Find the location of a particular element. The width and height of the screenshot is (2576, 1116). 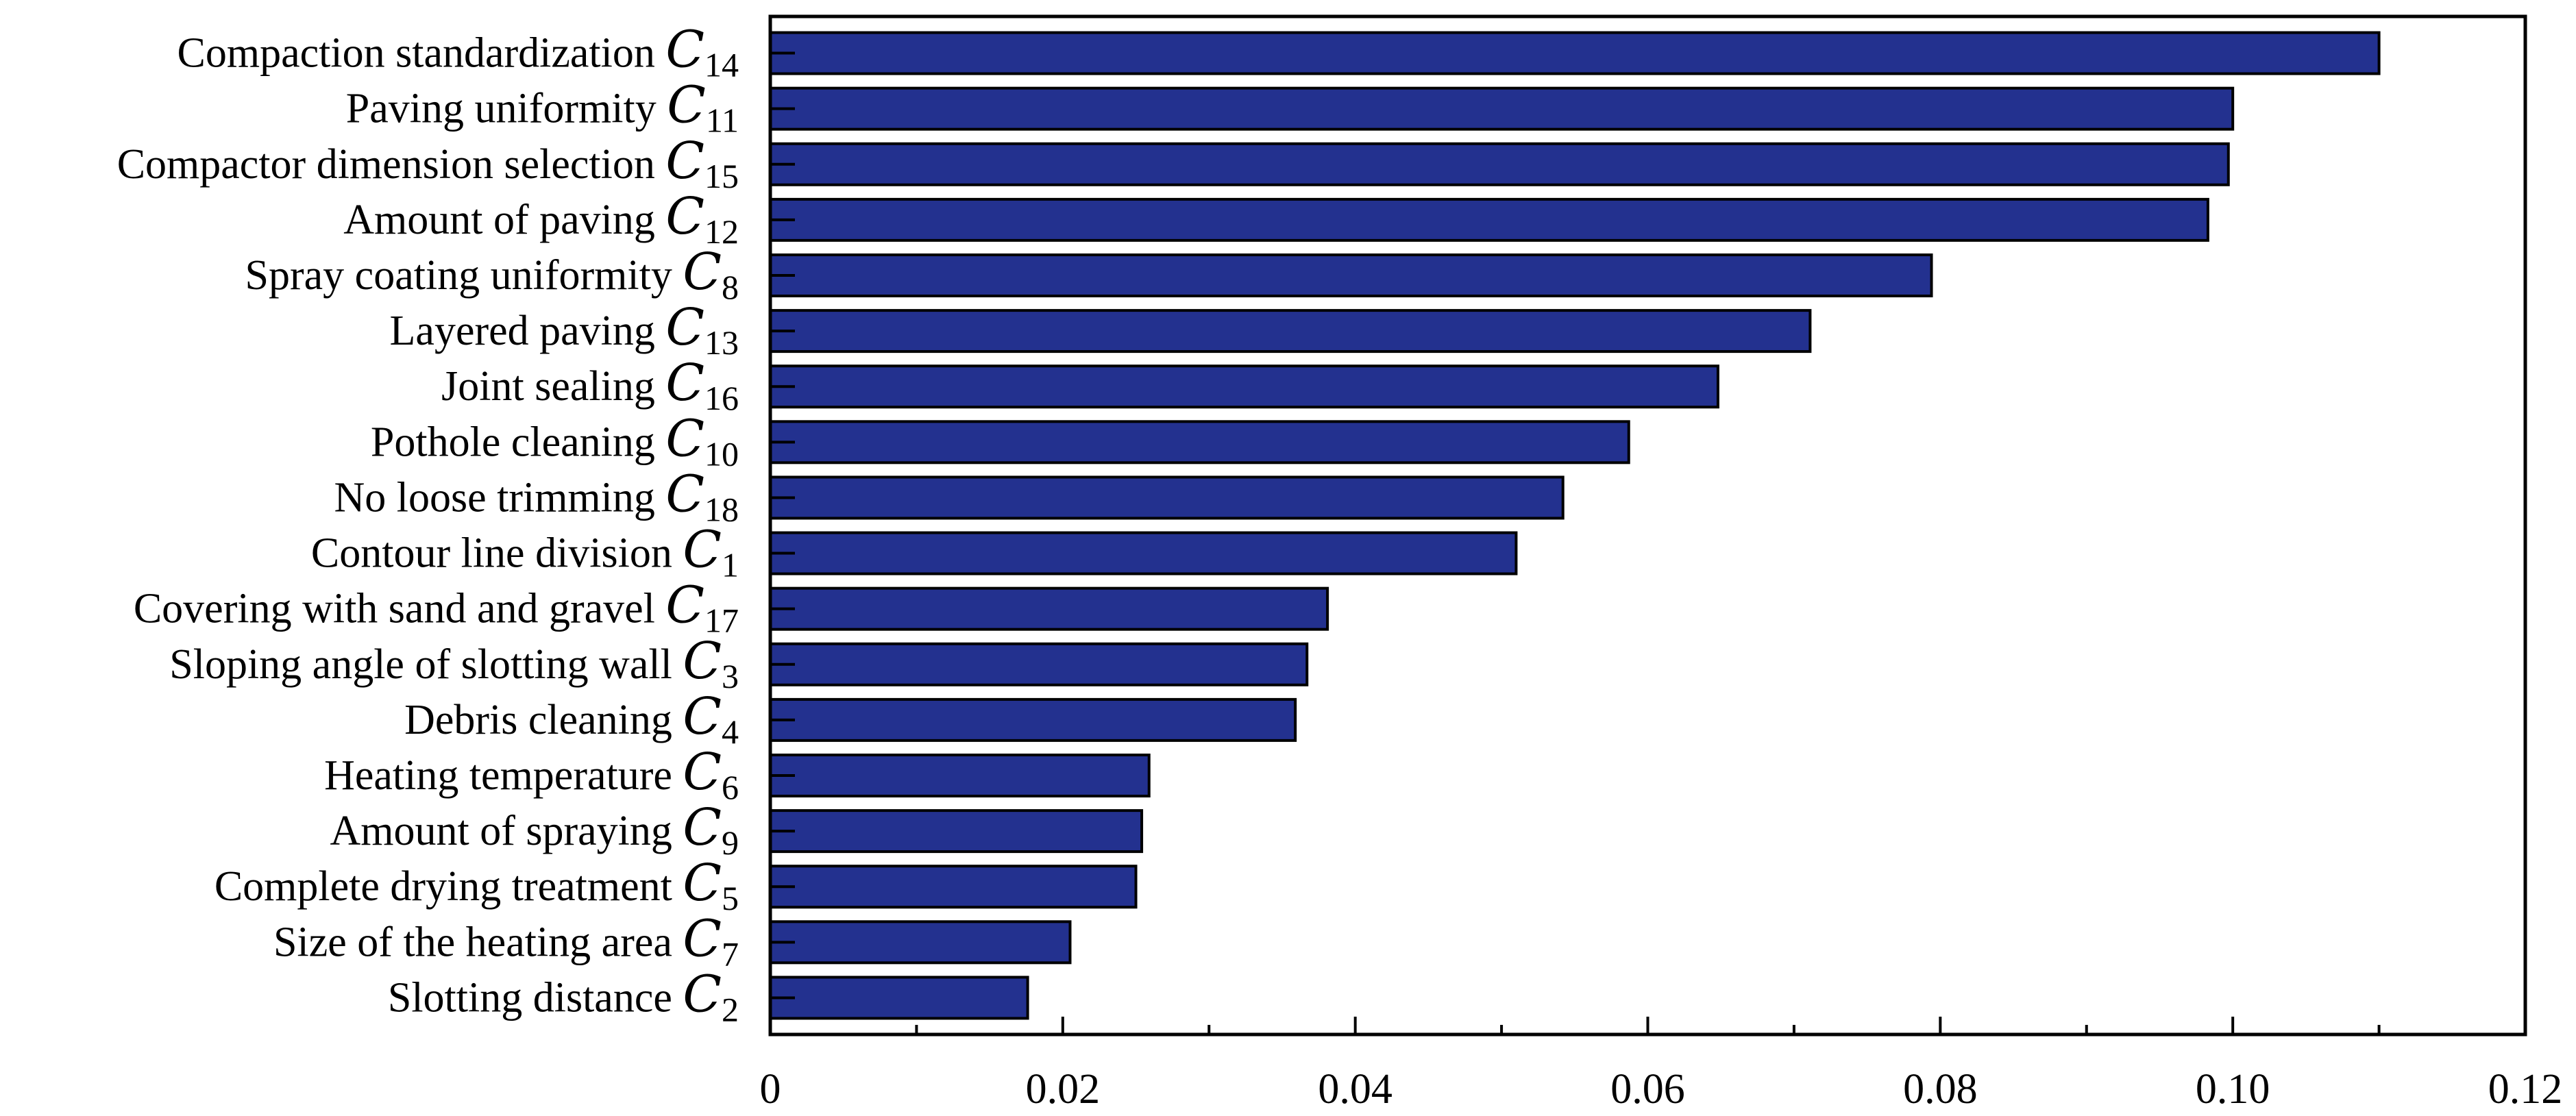

category-label-text: Contour line division is located at coordinates (497, 554).